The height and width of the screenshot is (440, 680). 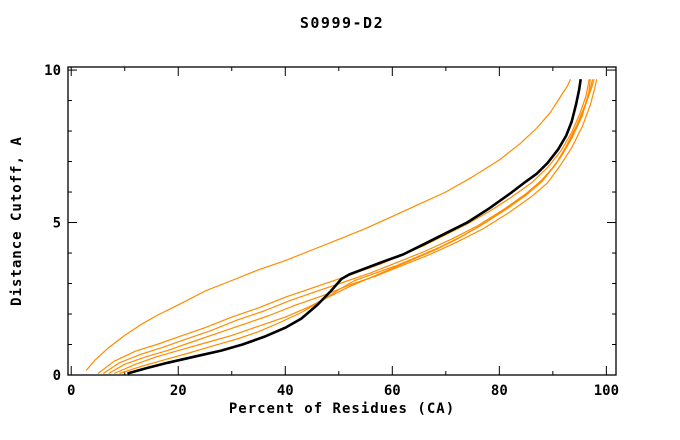 I want to click on x-tick-label: 40, so click(x=285, y=391).